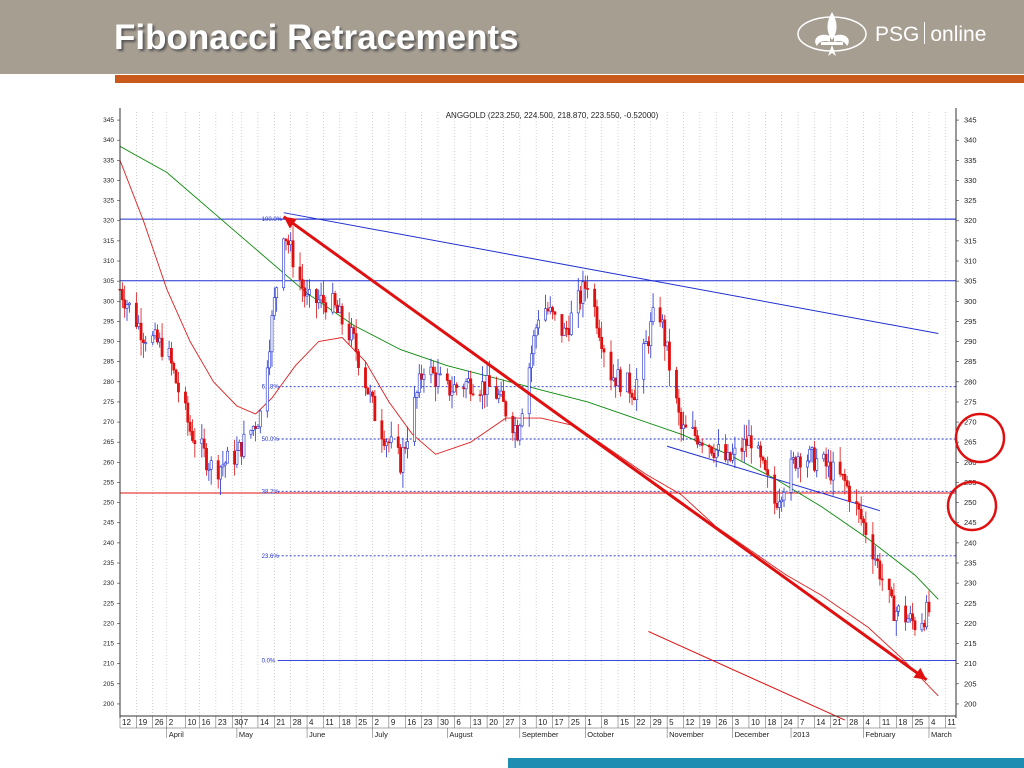  Describe the element at coordinates (970, 341) in the screenshot. I see `y-tick-label: 290` at that location.